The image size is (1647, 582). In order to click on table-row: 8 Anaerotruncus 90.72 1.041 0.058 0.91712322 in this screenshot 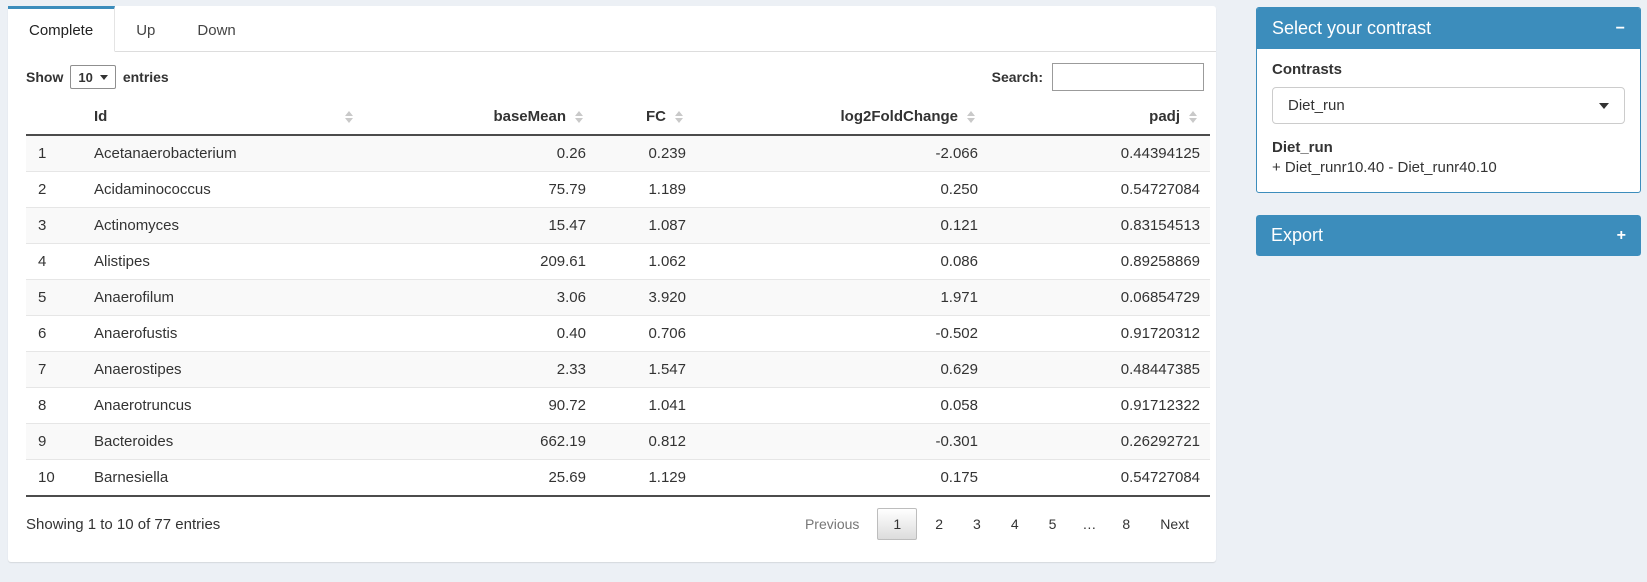, I will do `click(618, 405)`.